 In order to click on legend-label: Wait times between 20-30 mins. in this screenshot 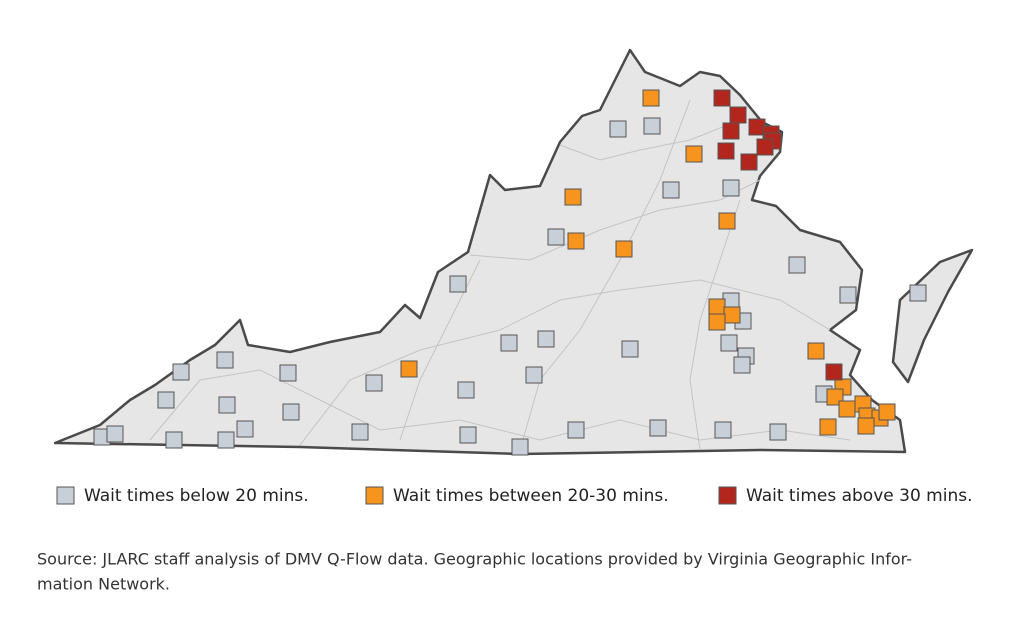, I will do `click(531, 496)`.